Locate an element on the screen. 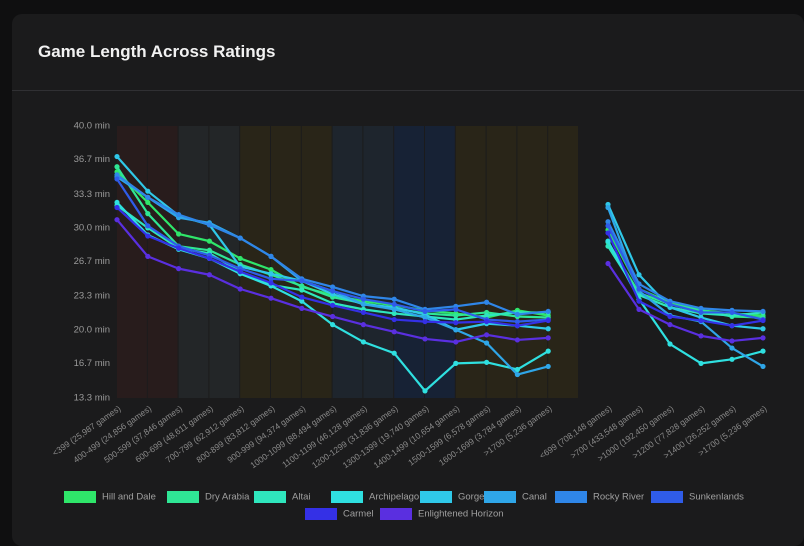 The height and width of the screenshot is (546, 804). y-tick-label: 13.3 min is located at coordinates (92, 398).